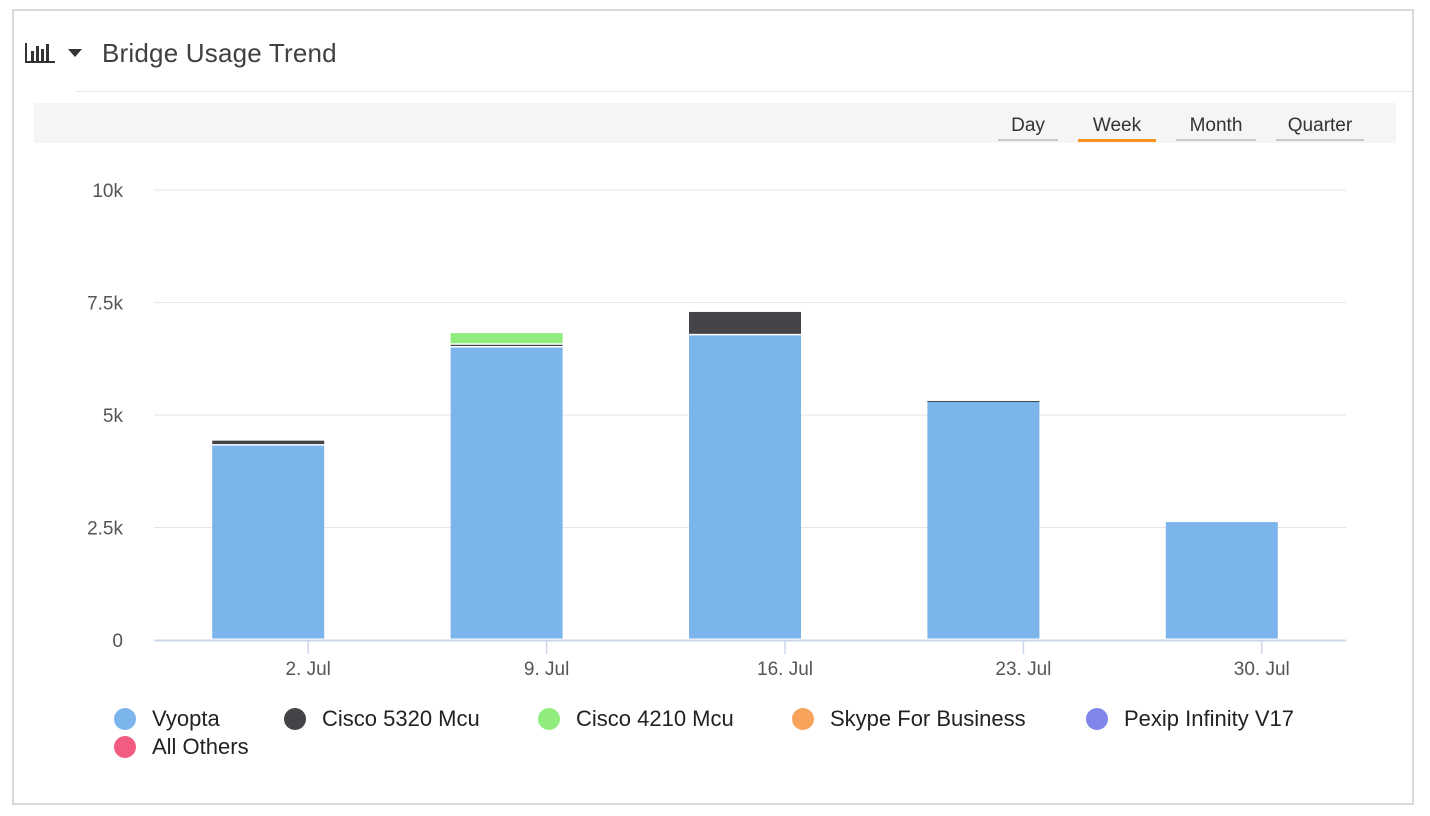 This screenshot has height=816, width=1430. What do you see at coordinates (744, 91) in the screenshot?
I see `header-divider` at bounding box center [744, 91].